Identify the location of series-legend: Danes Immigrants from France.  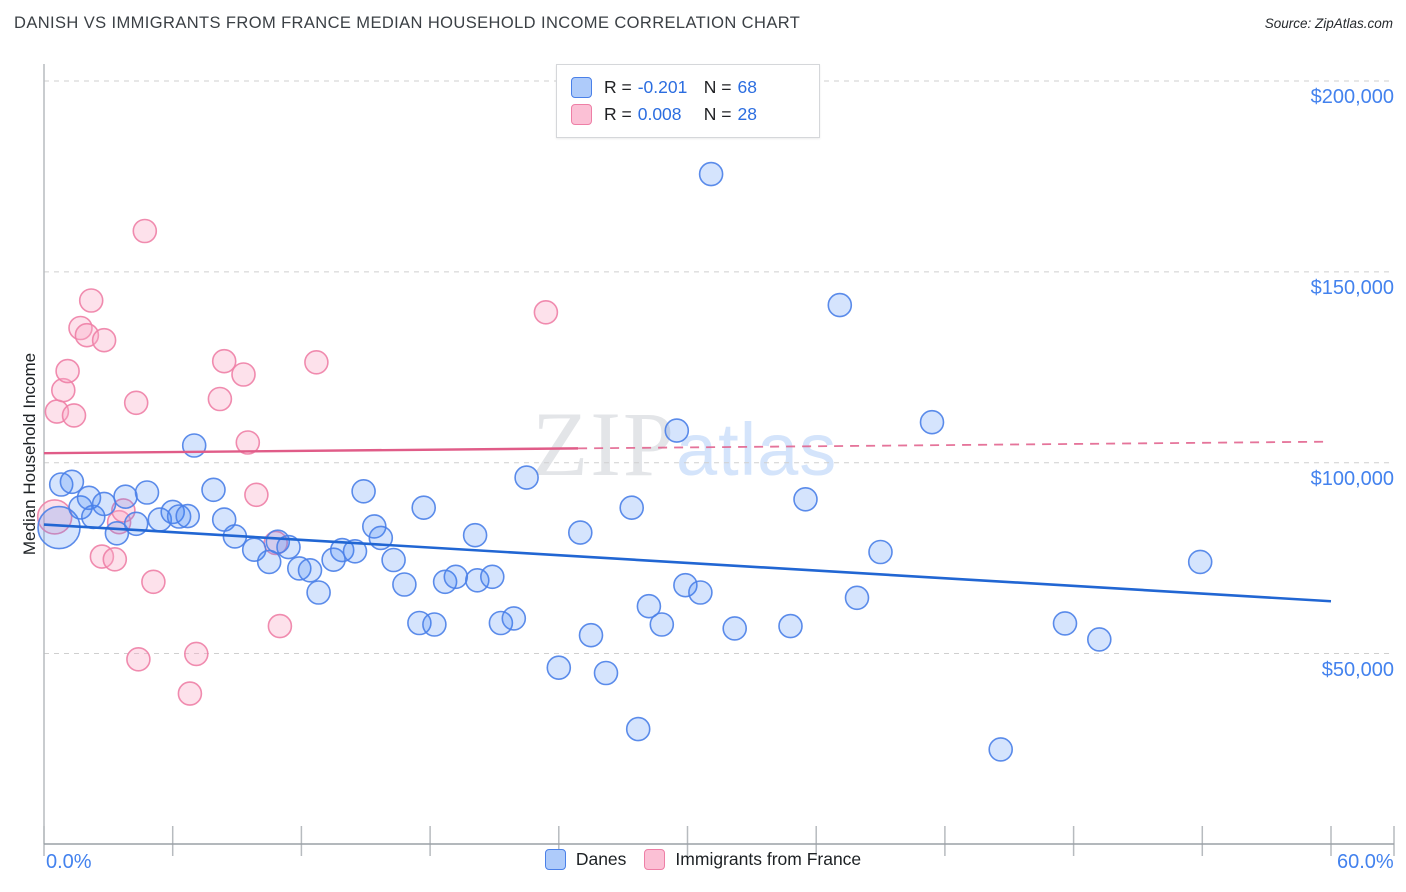
(703, 859).